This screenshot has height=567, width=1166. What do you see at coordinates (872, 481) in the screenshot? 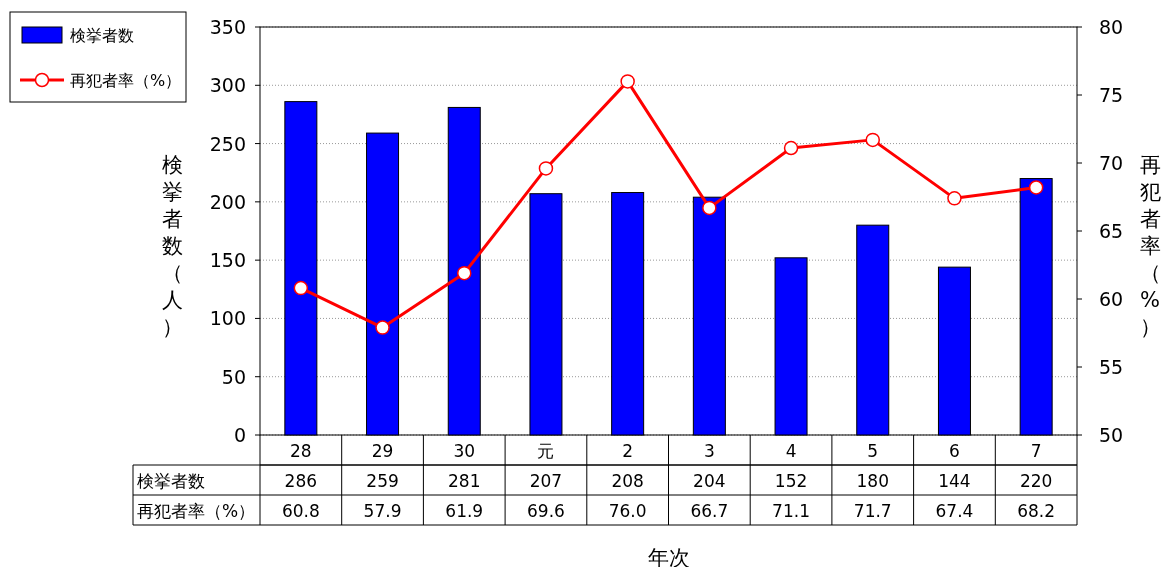
I see `data-label: 180` at bounding box center [872, 481].